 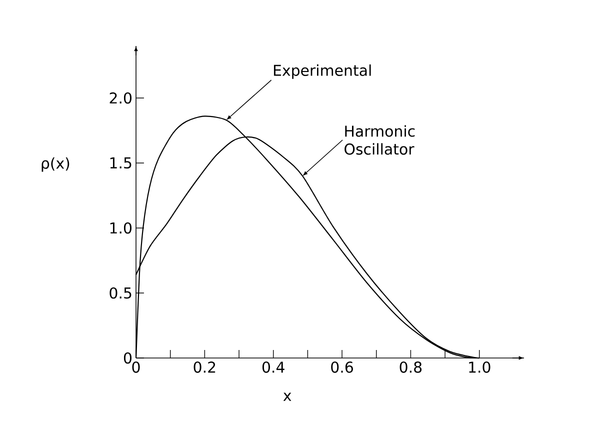 I want to click on x-tick-label: 0.8, so click(x=411, y=367).